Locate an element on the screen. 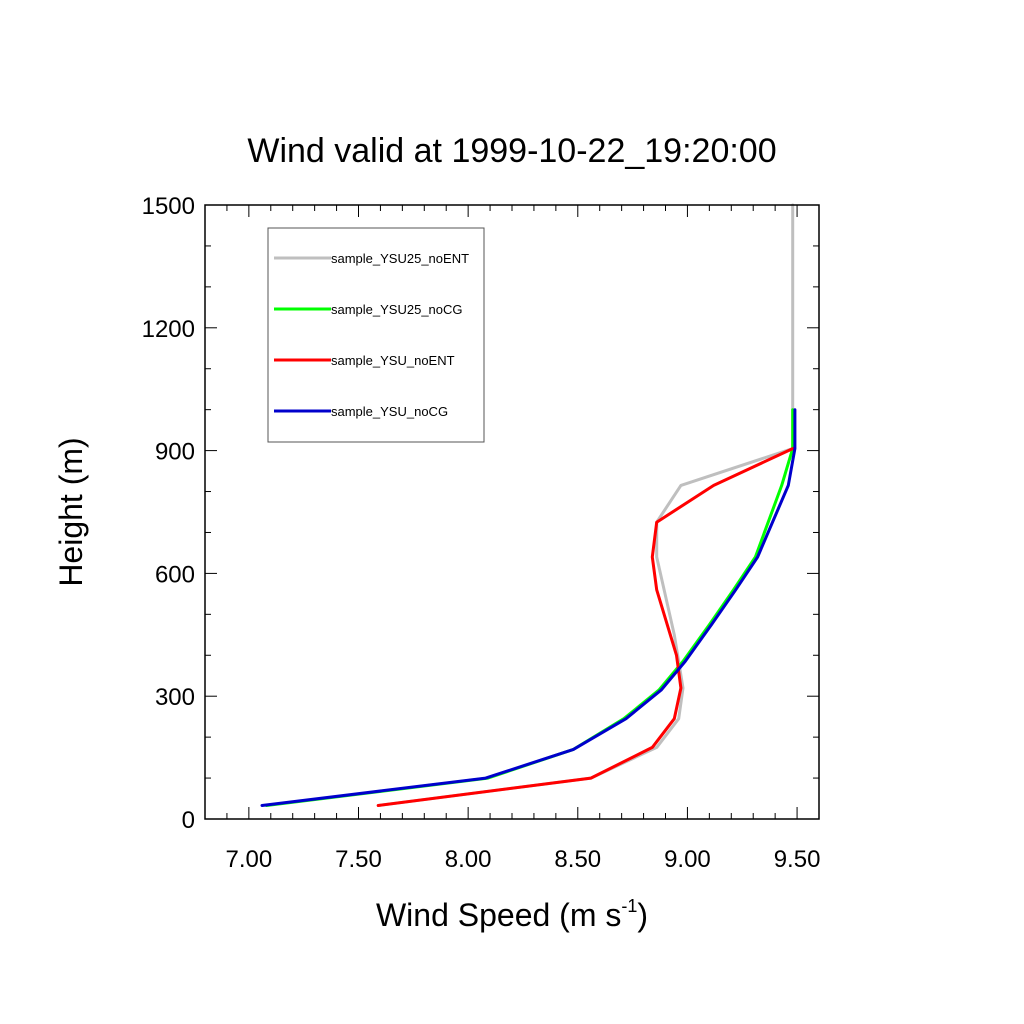  y-tick-label: 300 is located at coordinates (175, 697).